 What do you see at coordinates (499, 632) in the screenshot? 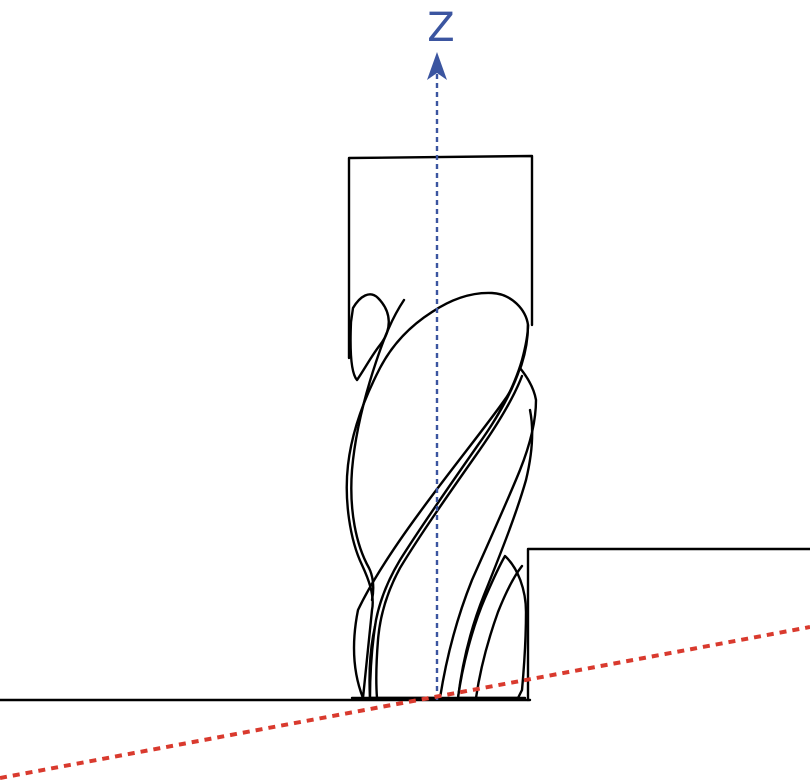
I see `tool-lower-lobe-edge` at bounding box center [499, 632].